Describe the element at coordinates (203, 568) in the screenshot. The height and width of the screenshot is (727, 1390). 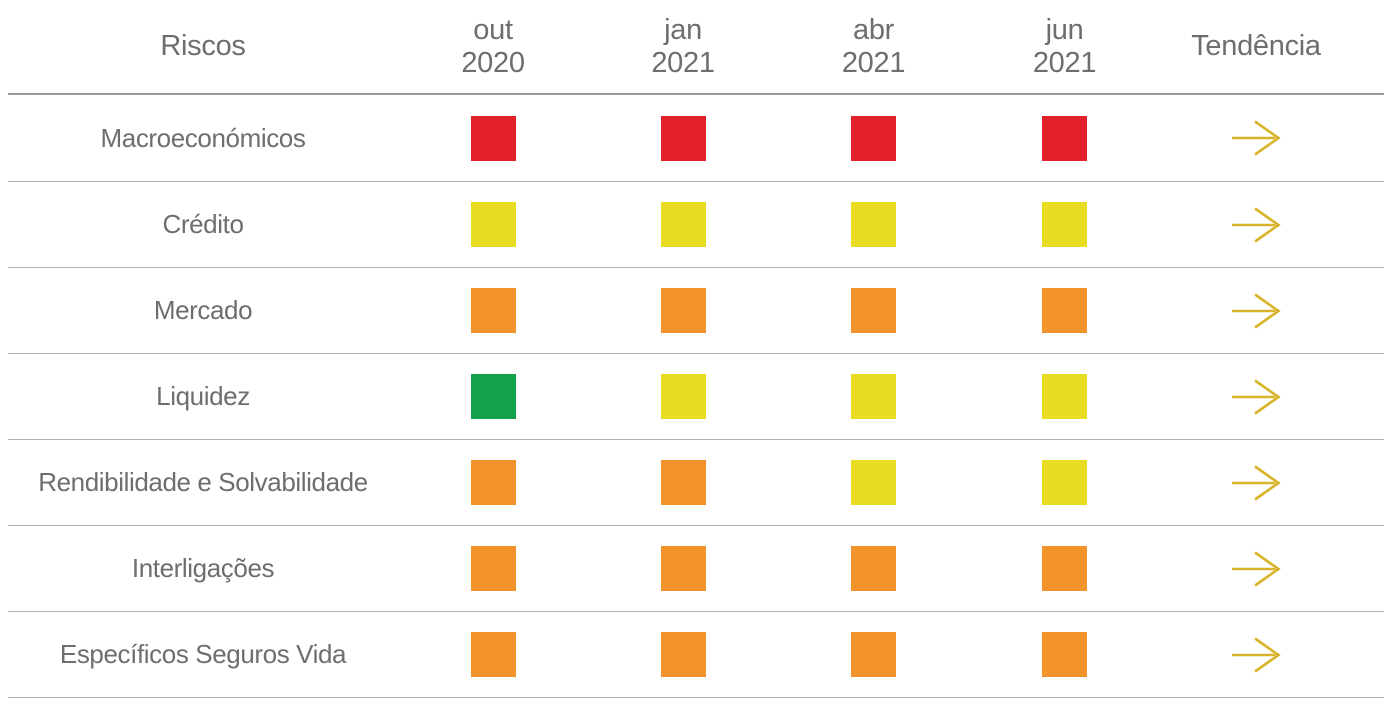
I see `risk-label: Interligações` at that location.